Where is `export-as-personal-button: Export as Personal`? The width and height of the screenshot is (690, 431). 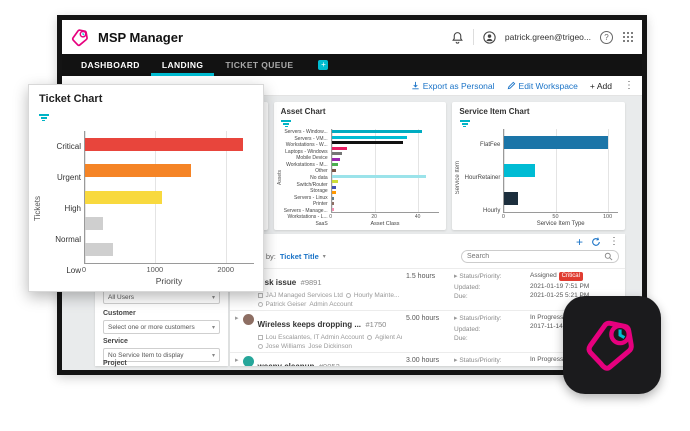
export-as-personal-button: Export as Personal is located at coordinates (453, 86).